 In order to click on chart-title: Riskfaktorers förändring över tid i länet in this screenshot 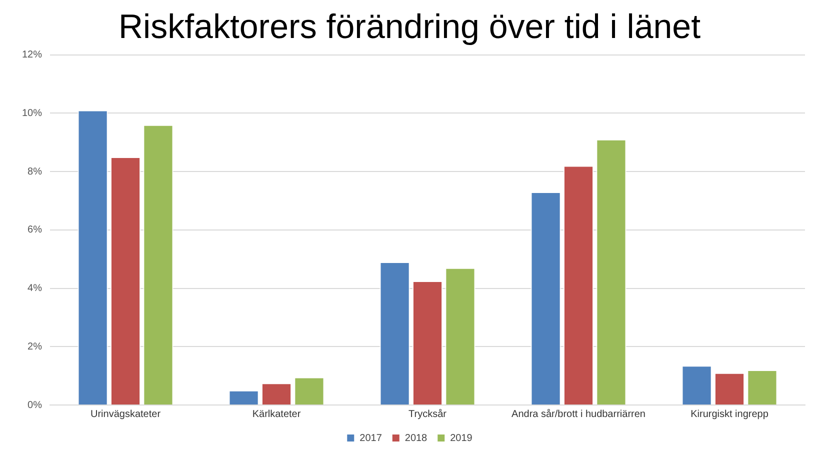, I will do `click(410, 27)`.